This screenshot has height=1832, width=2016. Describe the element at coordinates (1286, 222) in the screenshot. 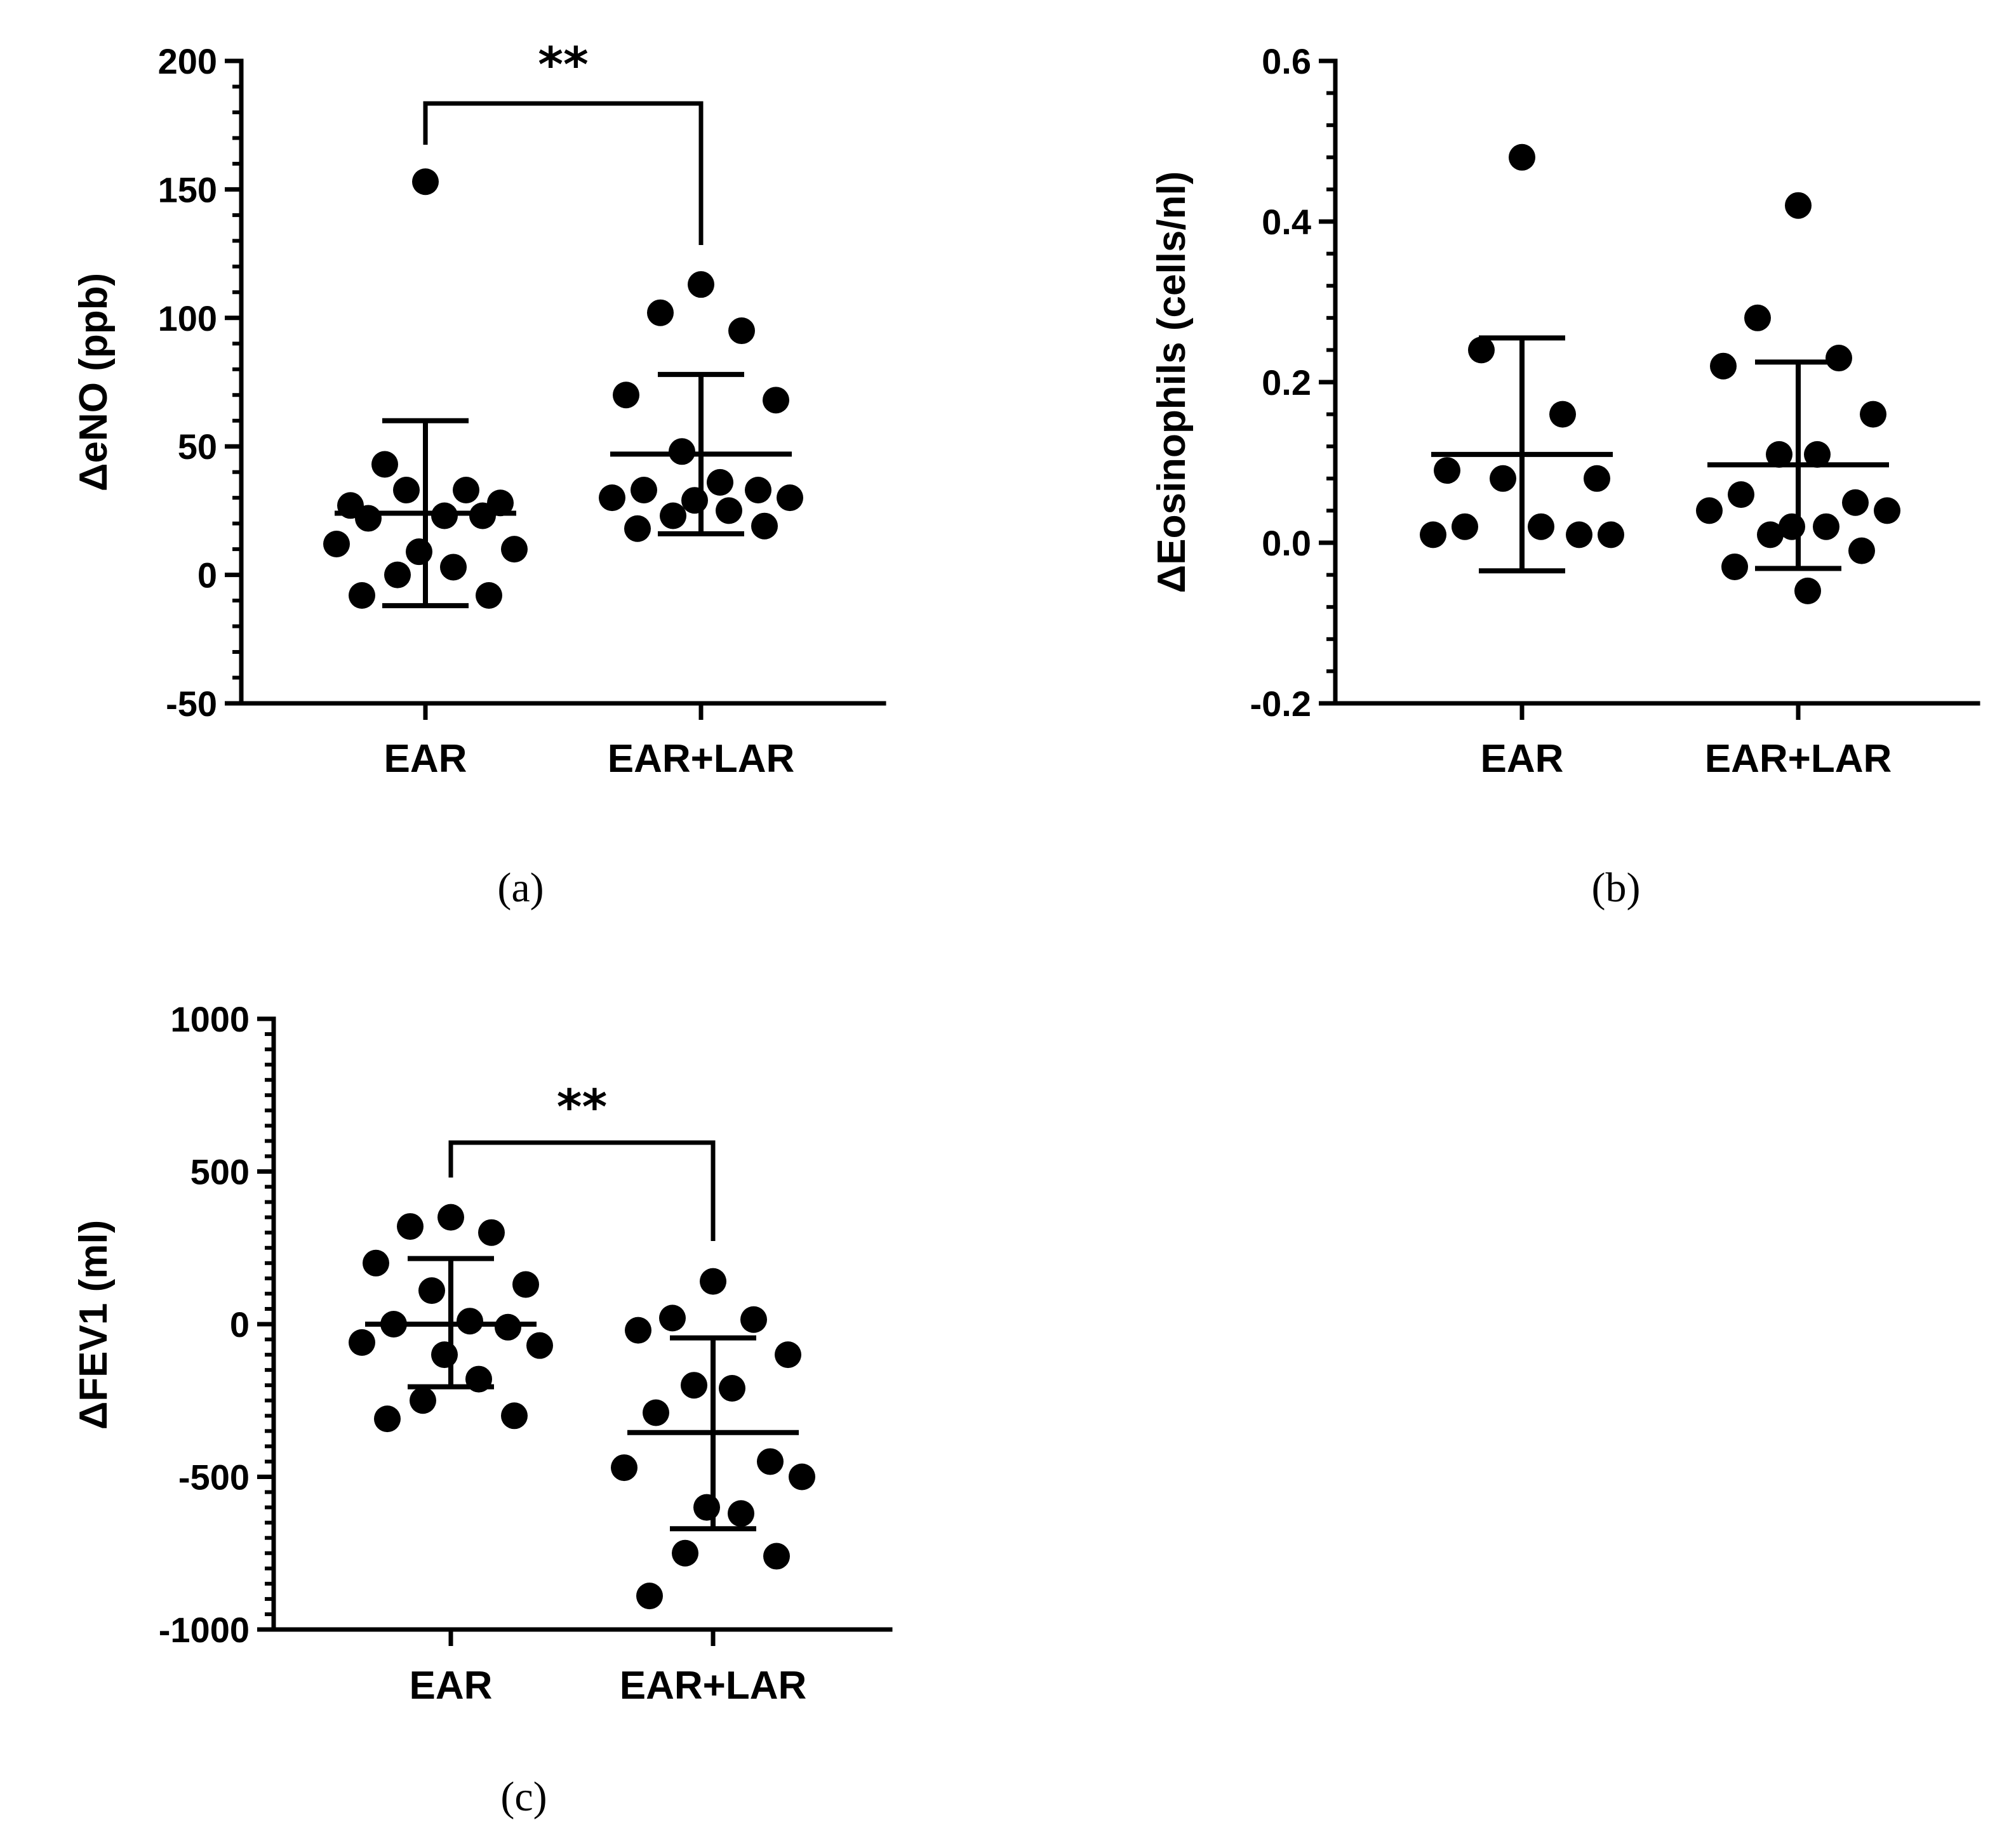

I see `y-tick-label: 0.4` at that location.